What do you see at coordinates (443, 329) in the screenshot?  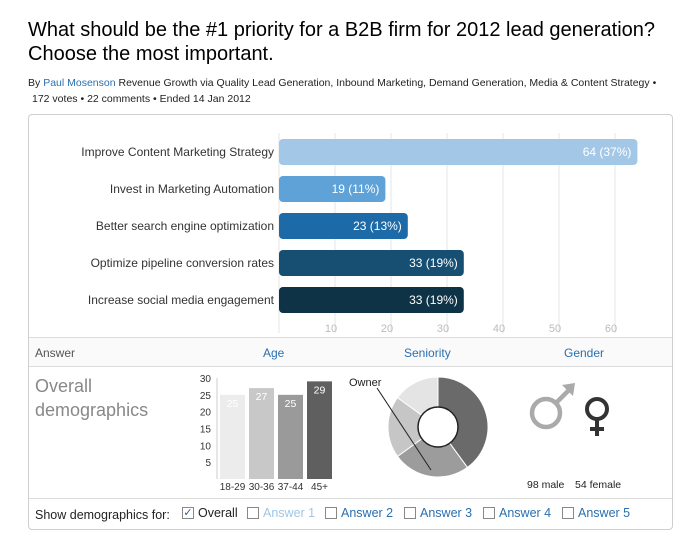 I see `x-tick-label: 30` at bounding box center [443, 329].